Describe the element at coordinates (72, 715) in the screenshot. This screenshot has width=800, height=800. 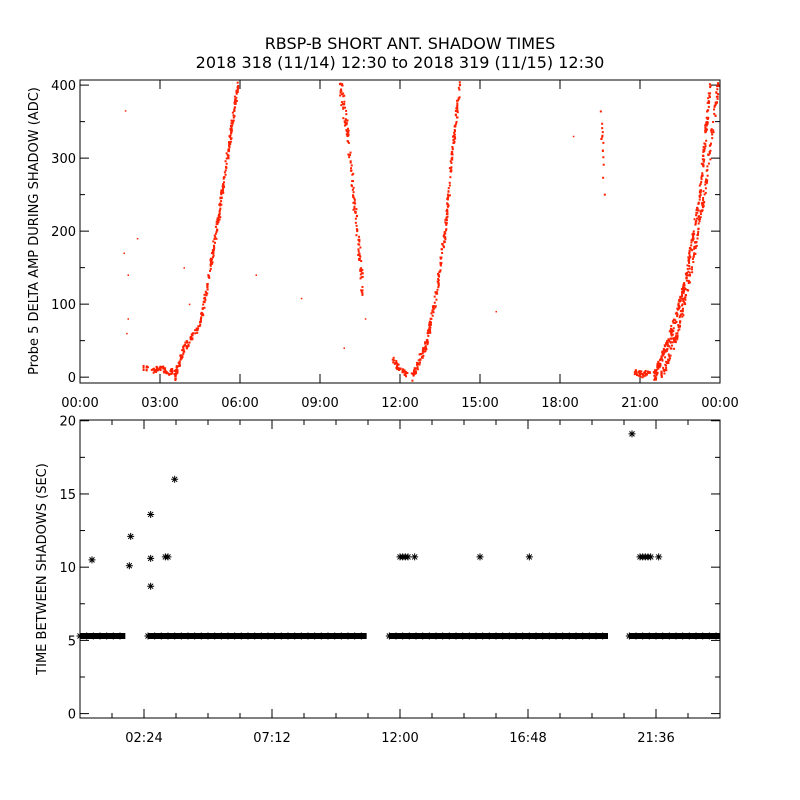
I see `y-tick-label: 0` at that location.